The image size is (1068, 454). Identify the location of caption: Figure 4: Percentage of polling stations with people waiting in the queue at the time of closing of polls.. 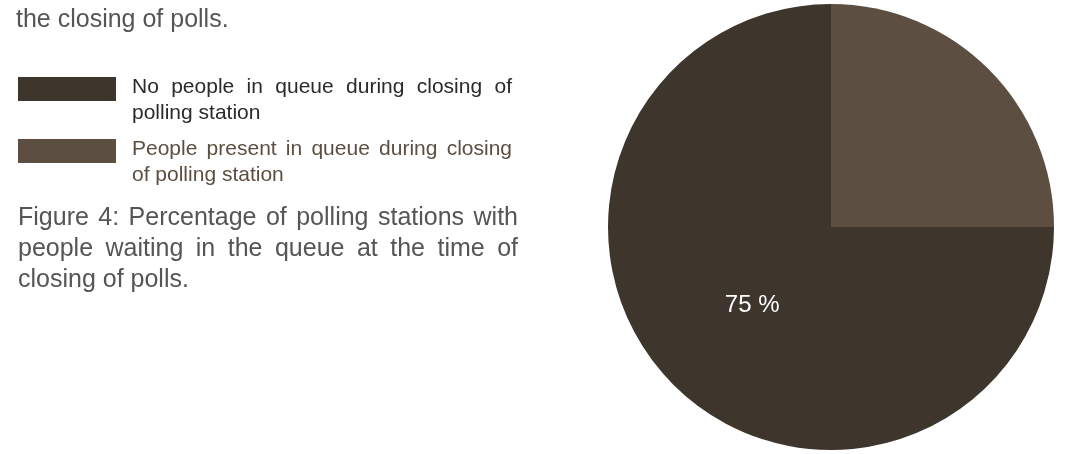
(268, 247).